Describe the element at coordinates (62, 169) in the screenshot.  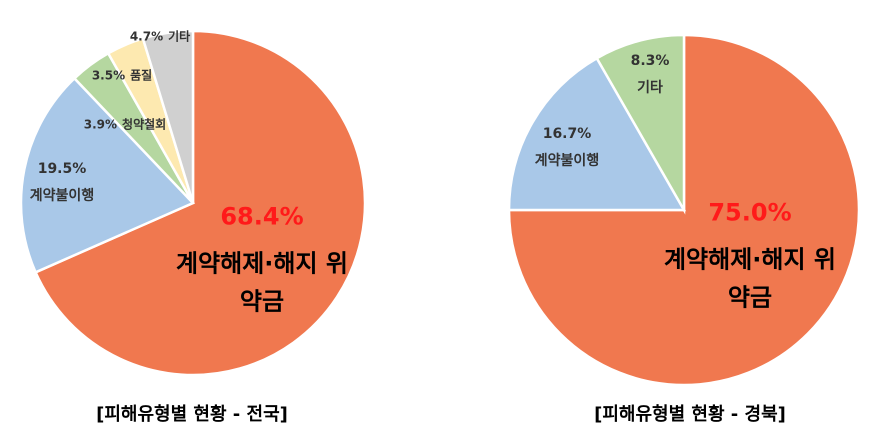
I see `value-label: 19.5%` at that location.